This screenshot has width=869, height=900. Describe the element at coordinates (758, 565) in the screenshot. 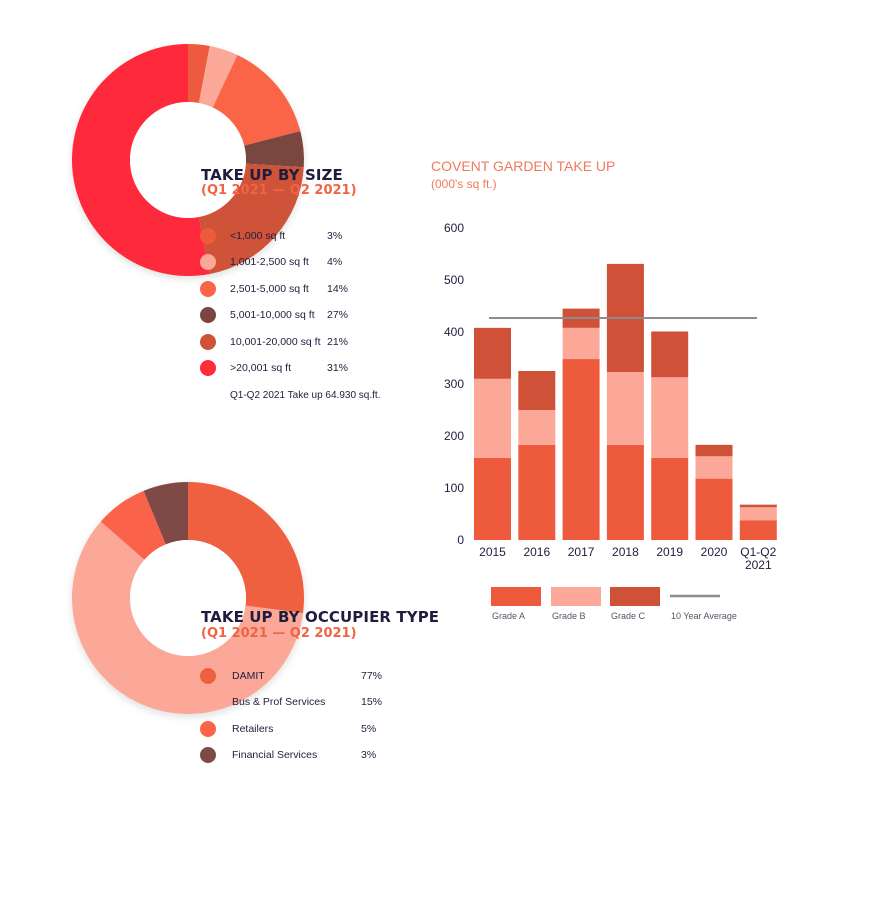

I see `x-tick-label: 2021` at that location.